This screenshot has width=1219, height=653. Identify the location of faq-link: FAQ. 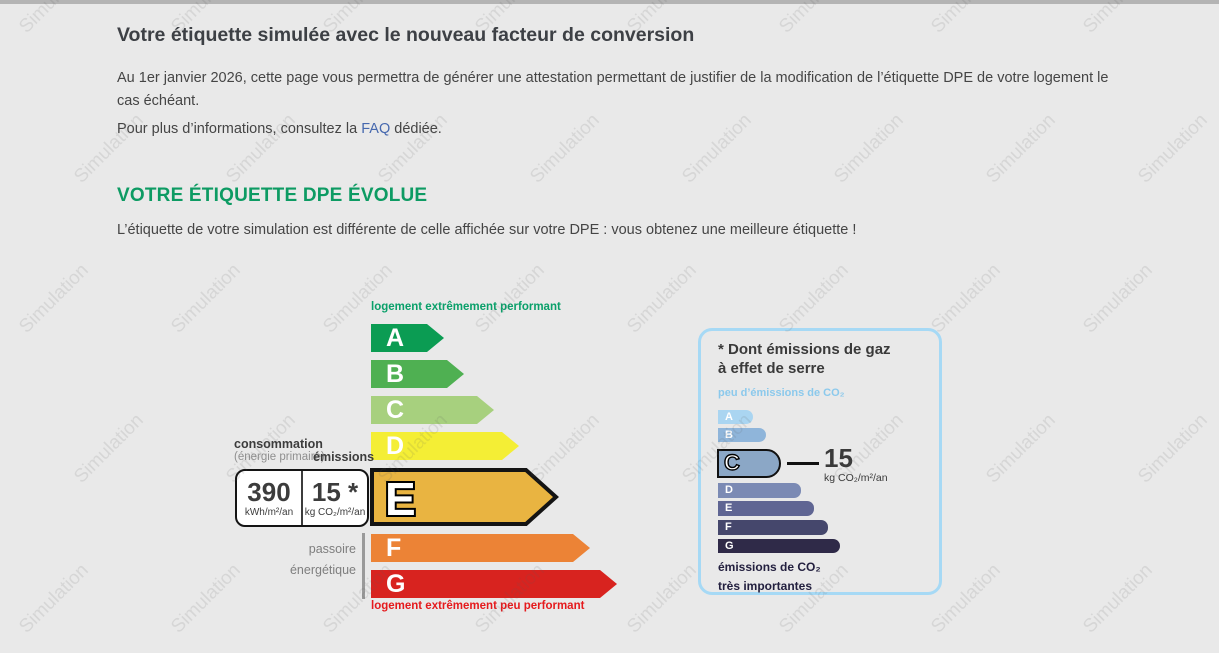
(376, 129).